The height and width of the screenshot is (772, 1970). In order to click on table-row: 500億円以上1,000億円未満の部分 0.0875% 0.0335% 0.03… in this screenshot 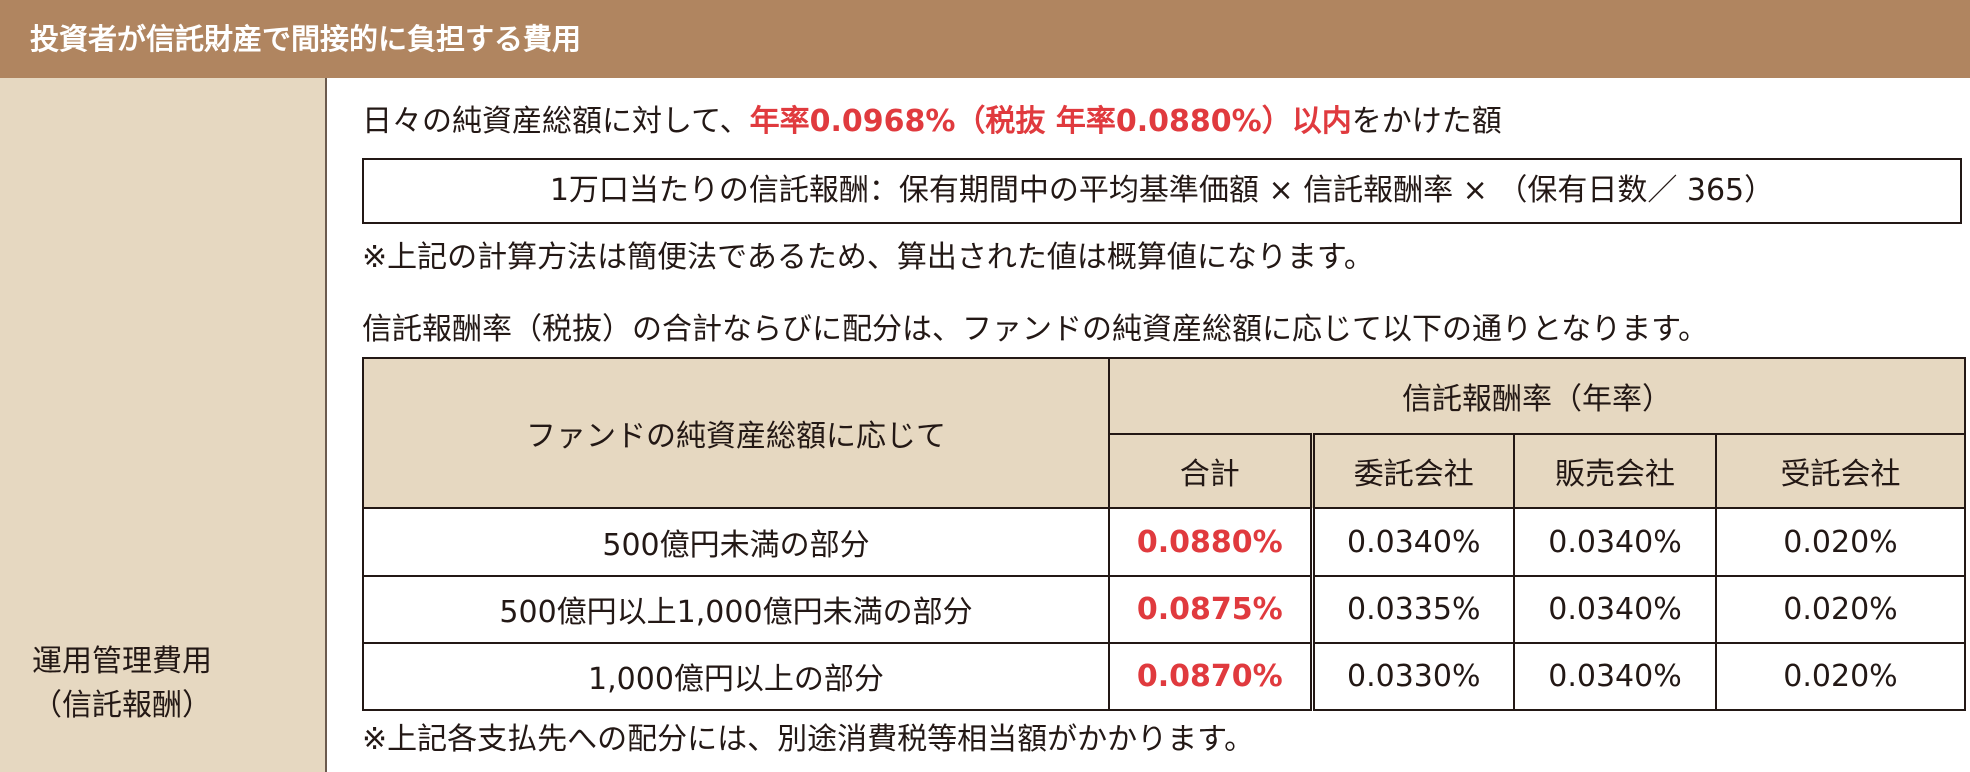, I will do `click(1164, 609)`.